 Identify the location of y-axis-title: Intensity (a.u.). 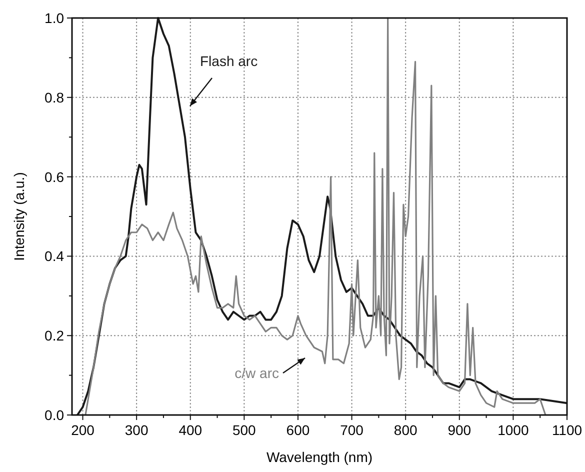
(19, 216).